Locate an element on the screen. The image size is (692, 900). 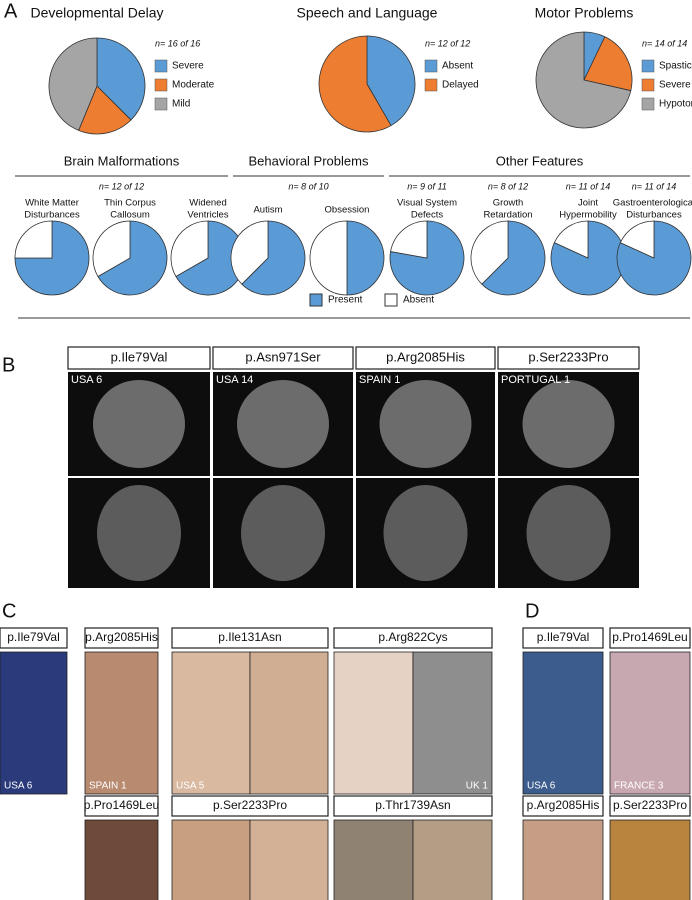
pie-label: Gastroenterological is located at coordinates (652, 203).